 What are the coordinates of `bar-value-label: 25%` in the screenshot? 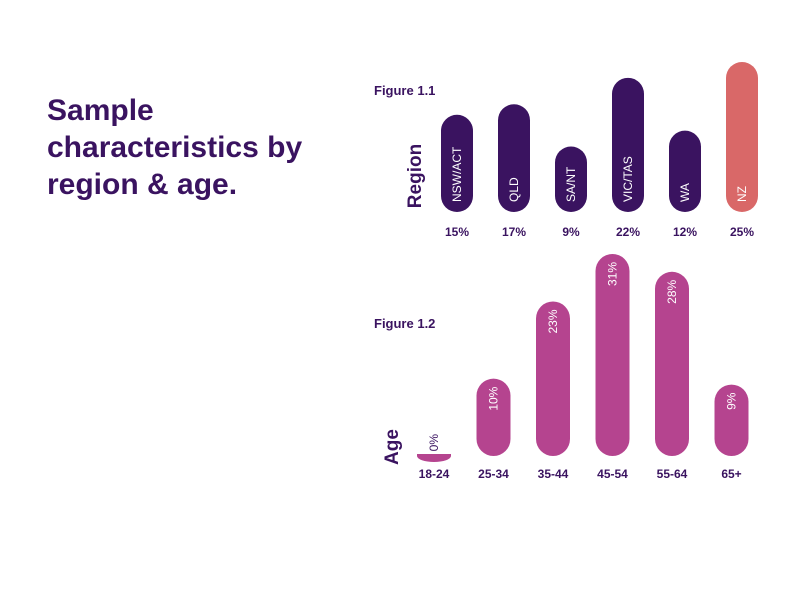 It's located at (742, 232).